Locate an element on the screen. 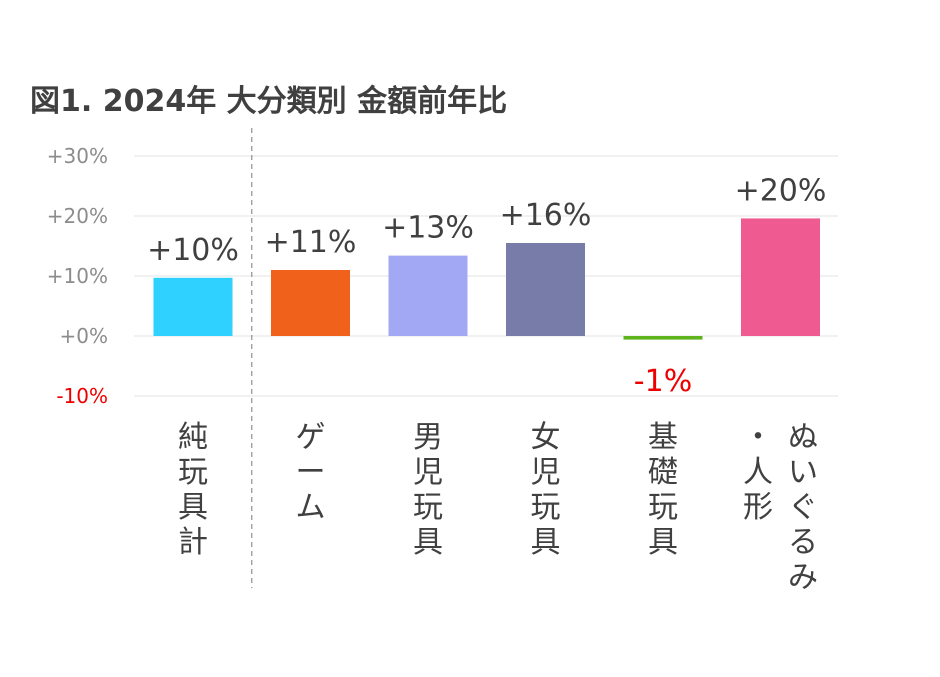 The width and height of the screenshot is (940, 677). category-label-char: 男 is located at coordinates (428, 437).